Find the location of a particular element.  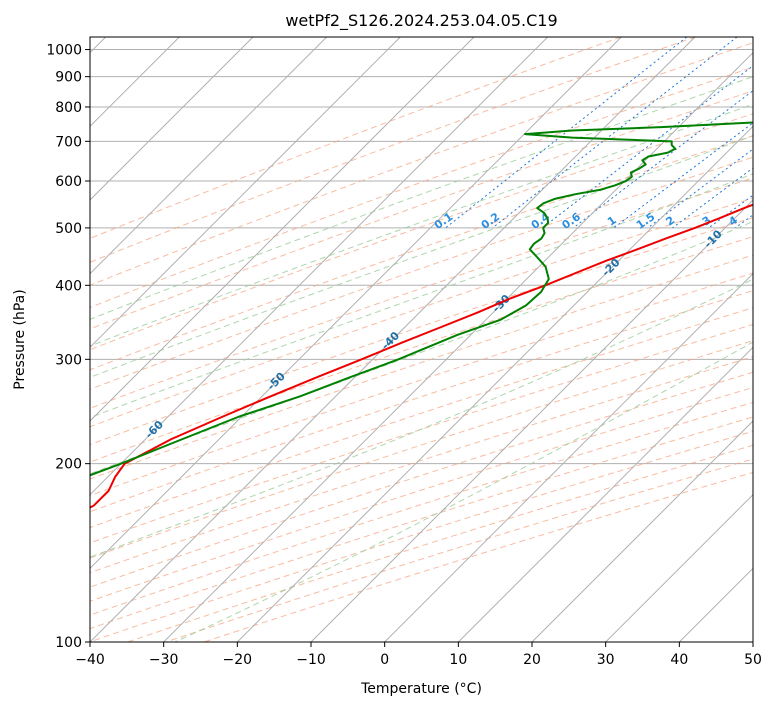

x-tick-label-0: −40 is located at coordinates (90, 660).